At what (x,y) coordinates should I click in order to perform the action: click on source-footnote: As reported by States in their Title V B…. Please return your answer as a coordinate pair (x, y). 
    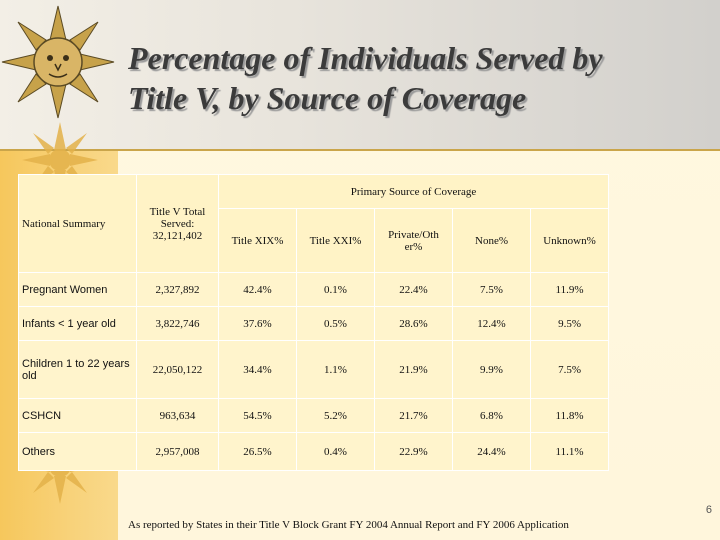
    Looking at the image, I should click on (348, 525).